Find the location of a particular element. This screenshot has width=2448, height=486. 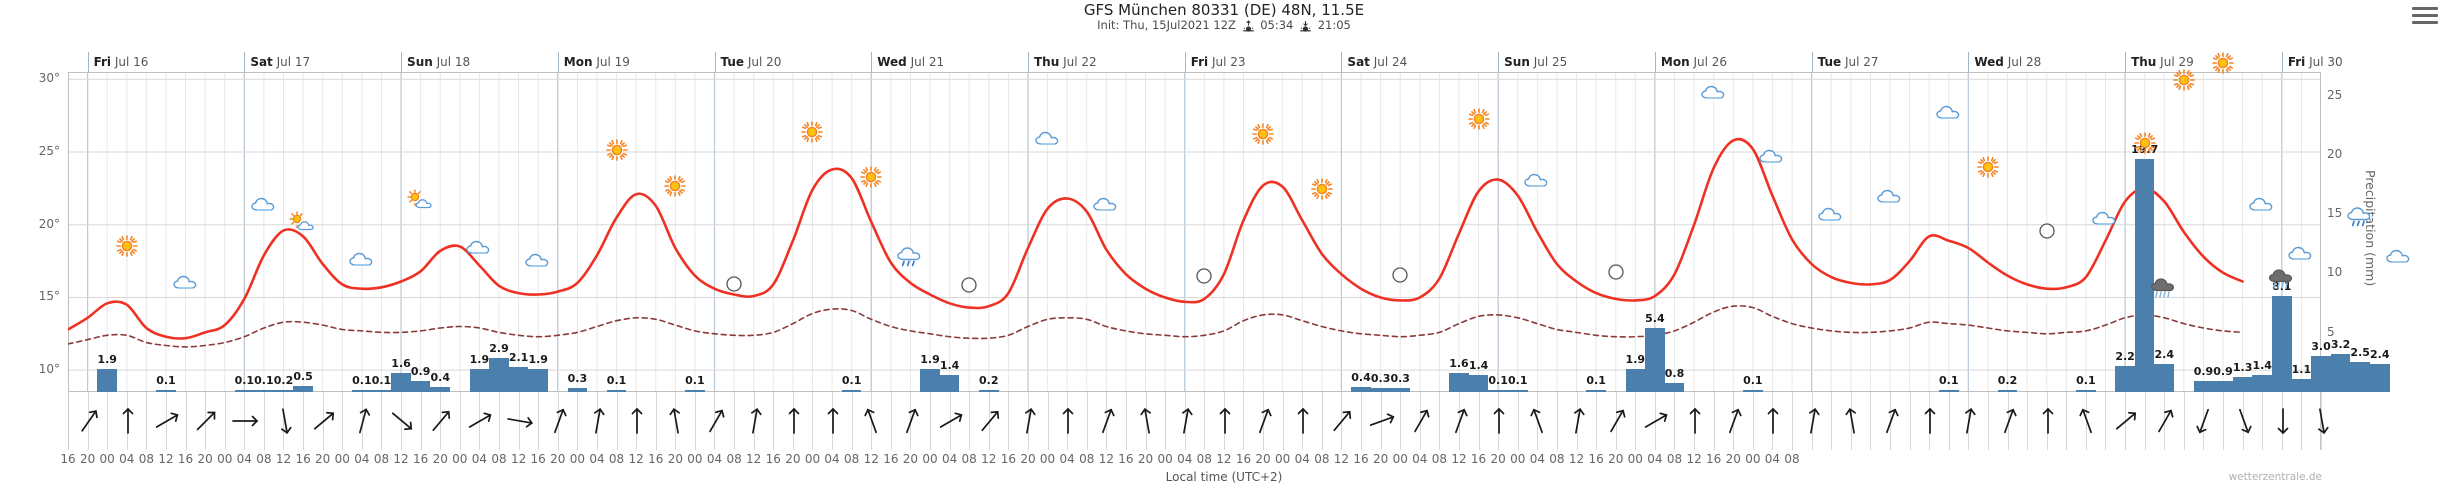

precip-value-label: 0.9 is located at coordinates (2203, 372).